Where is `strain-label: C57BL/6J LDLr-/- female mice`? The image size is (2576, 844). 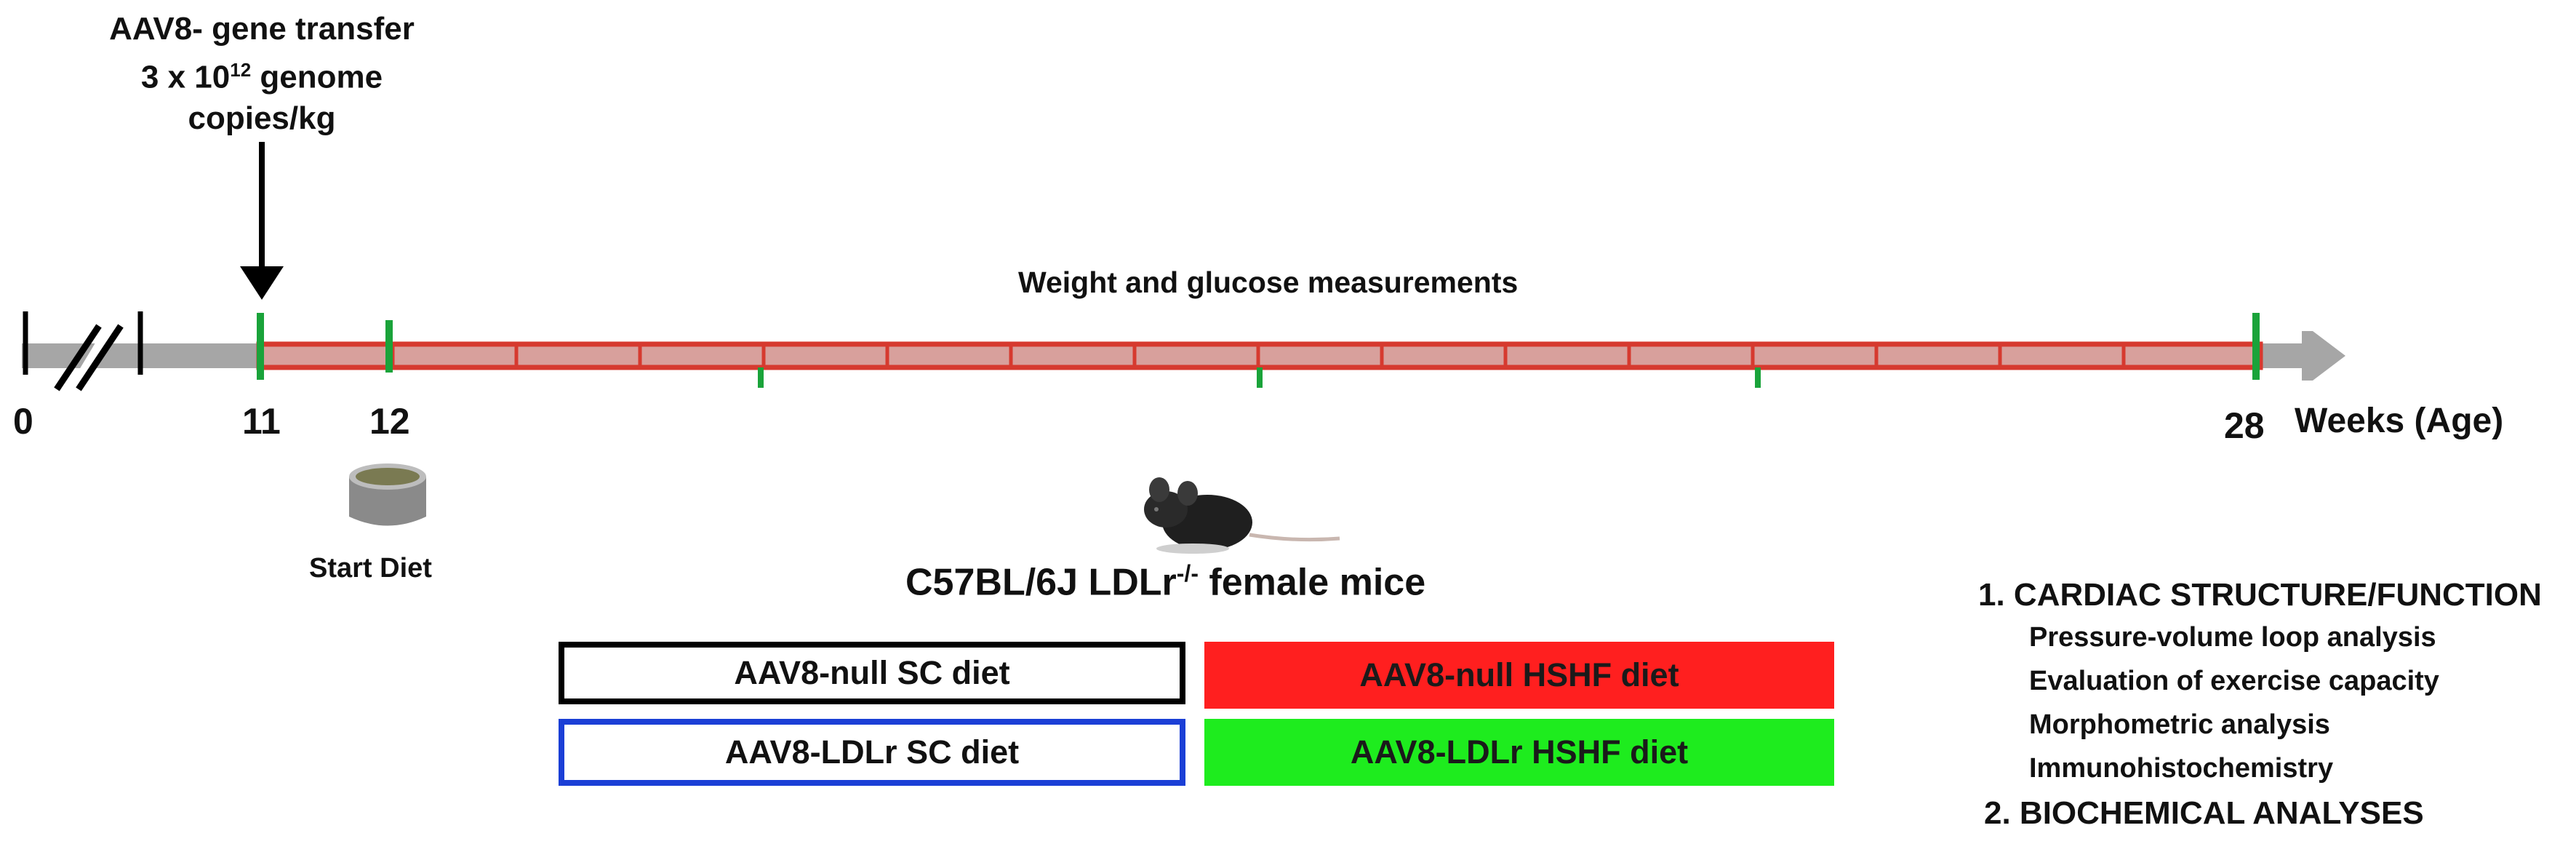 strain-label: C57BL/6J LDLr-/- female mice is located at coordinates (1165, 582).